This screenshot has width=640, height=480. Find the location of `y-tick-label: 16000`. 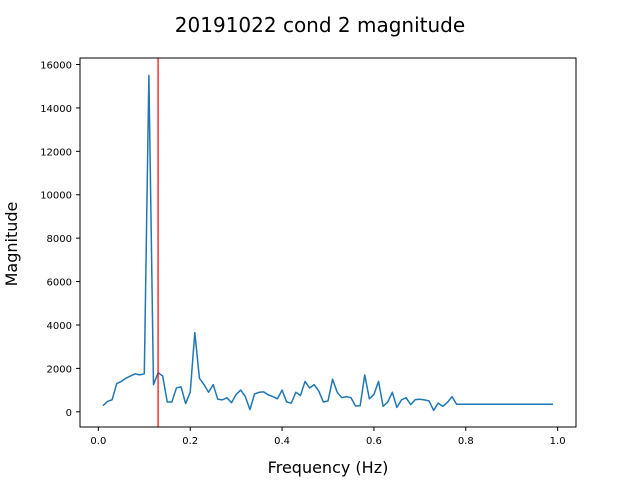

y-tick-label: 16000 is located at coordinates (56, 66).